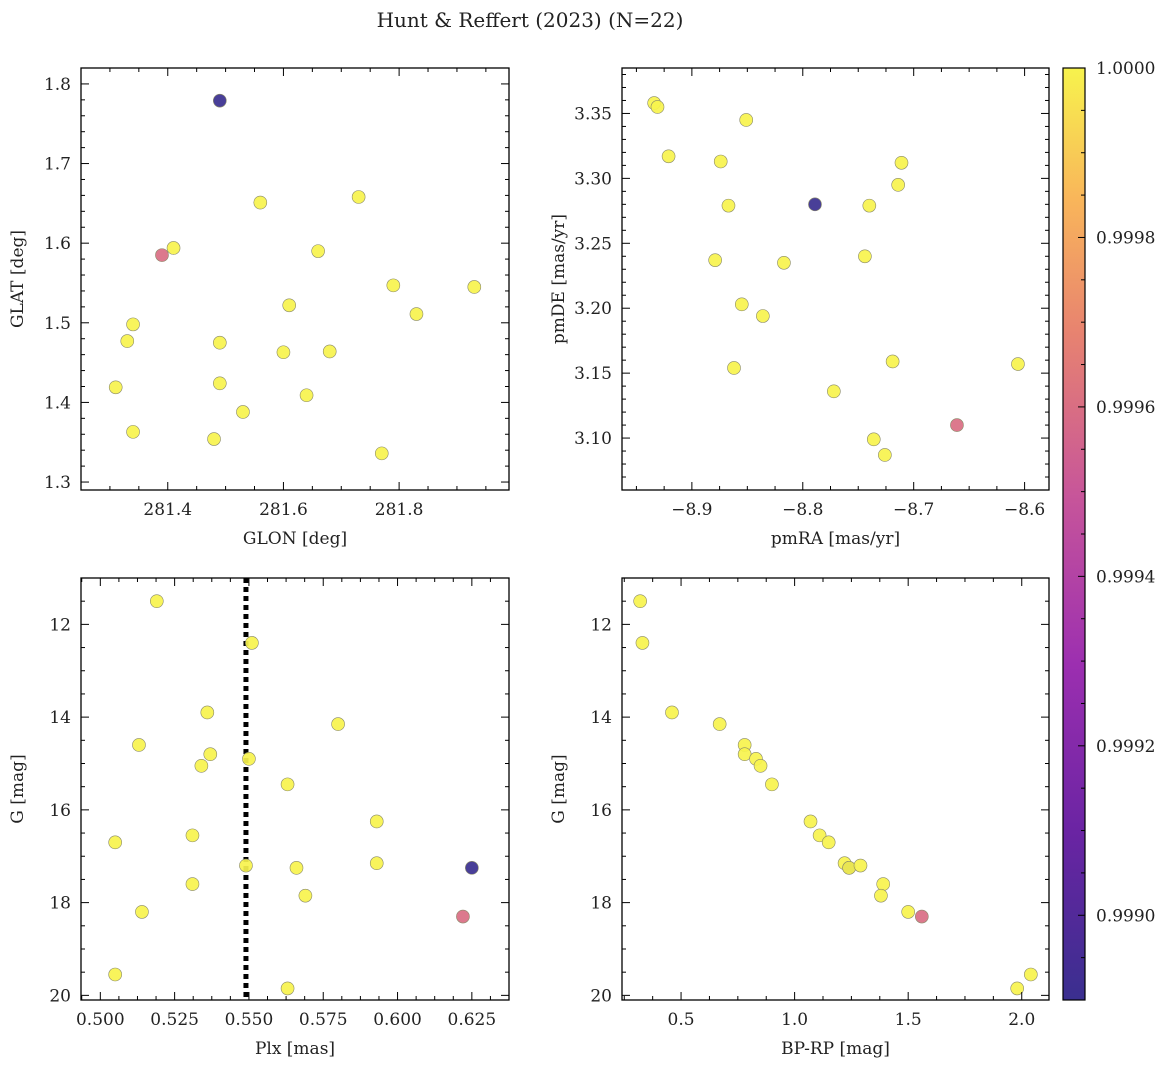 The image size is (1173, 1067). Describe the element at coordinates (1125, 69) in the screenshot. I see `colorbar-tick-label: 1.0000` at that location.